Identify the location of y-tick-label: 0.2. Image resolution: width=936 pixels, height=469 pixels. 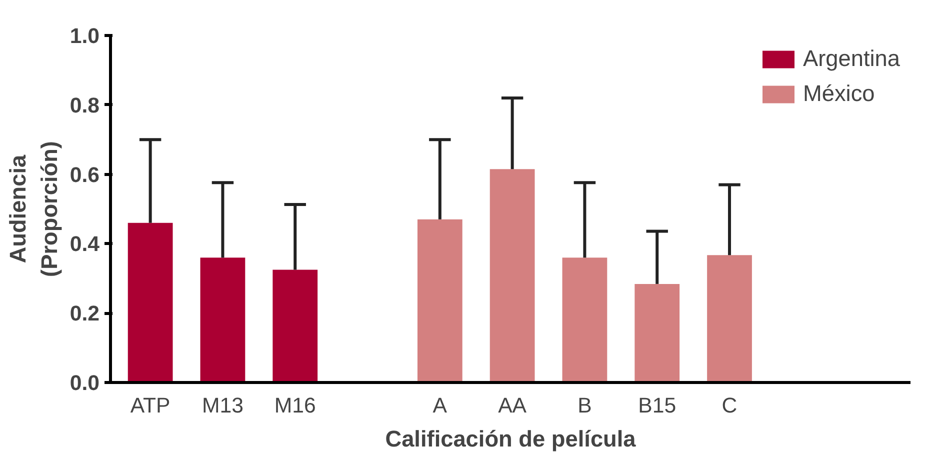
(85, 314).